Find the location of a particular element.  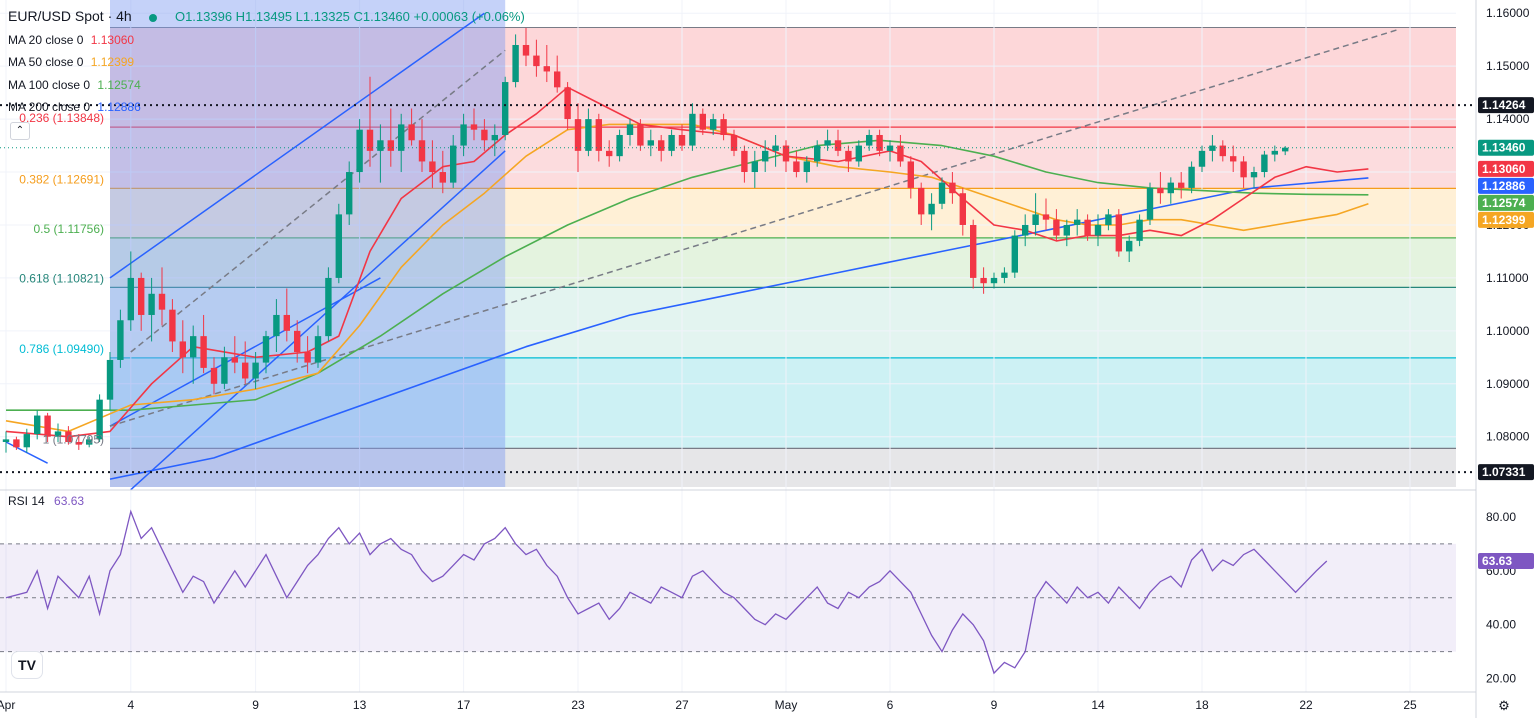

legend-ma200: MA 200 close 0 1.12886 is located at coordinates (74, 107).